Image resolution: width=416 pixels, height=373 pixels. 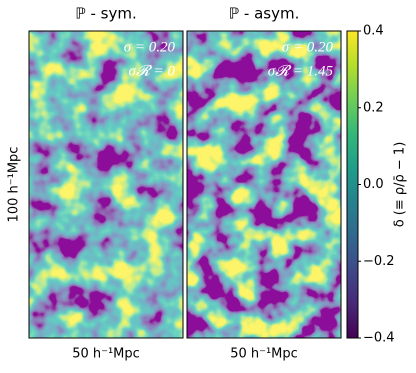 I want to click on y-axis-label: 100 h⁻¹Mpc, so click(x=14, y=185).